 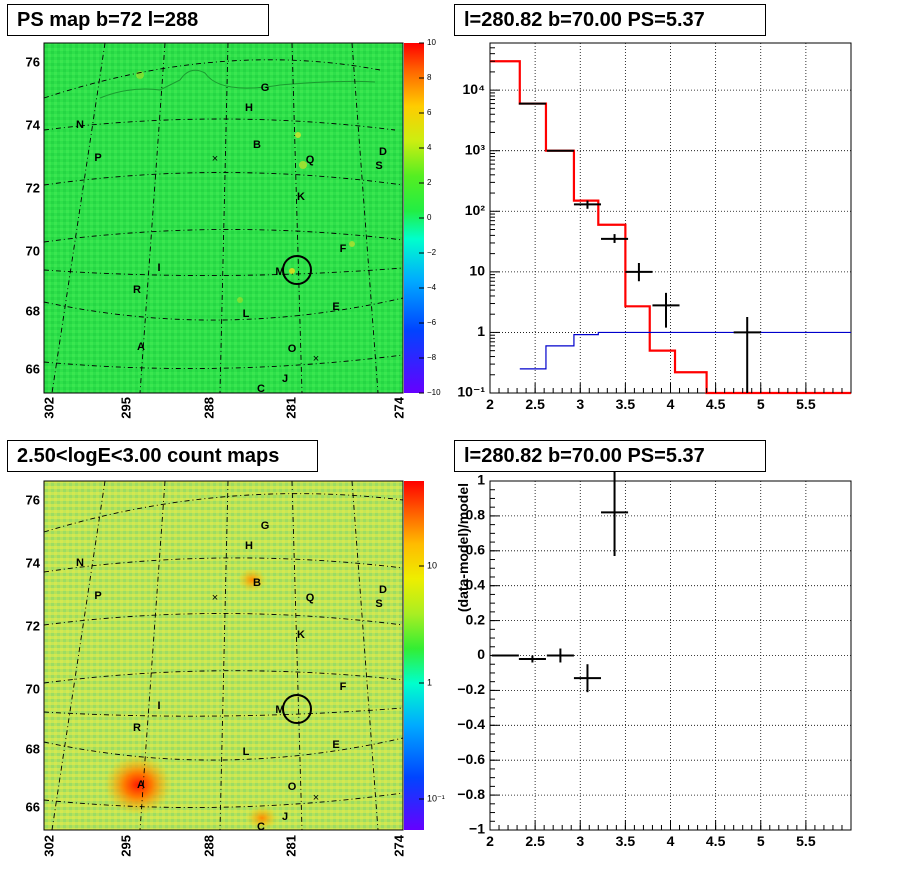 I want to click on y-tick-label: 76, so click(x=33, y=61).